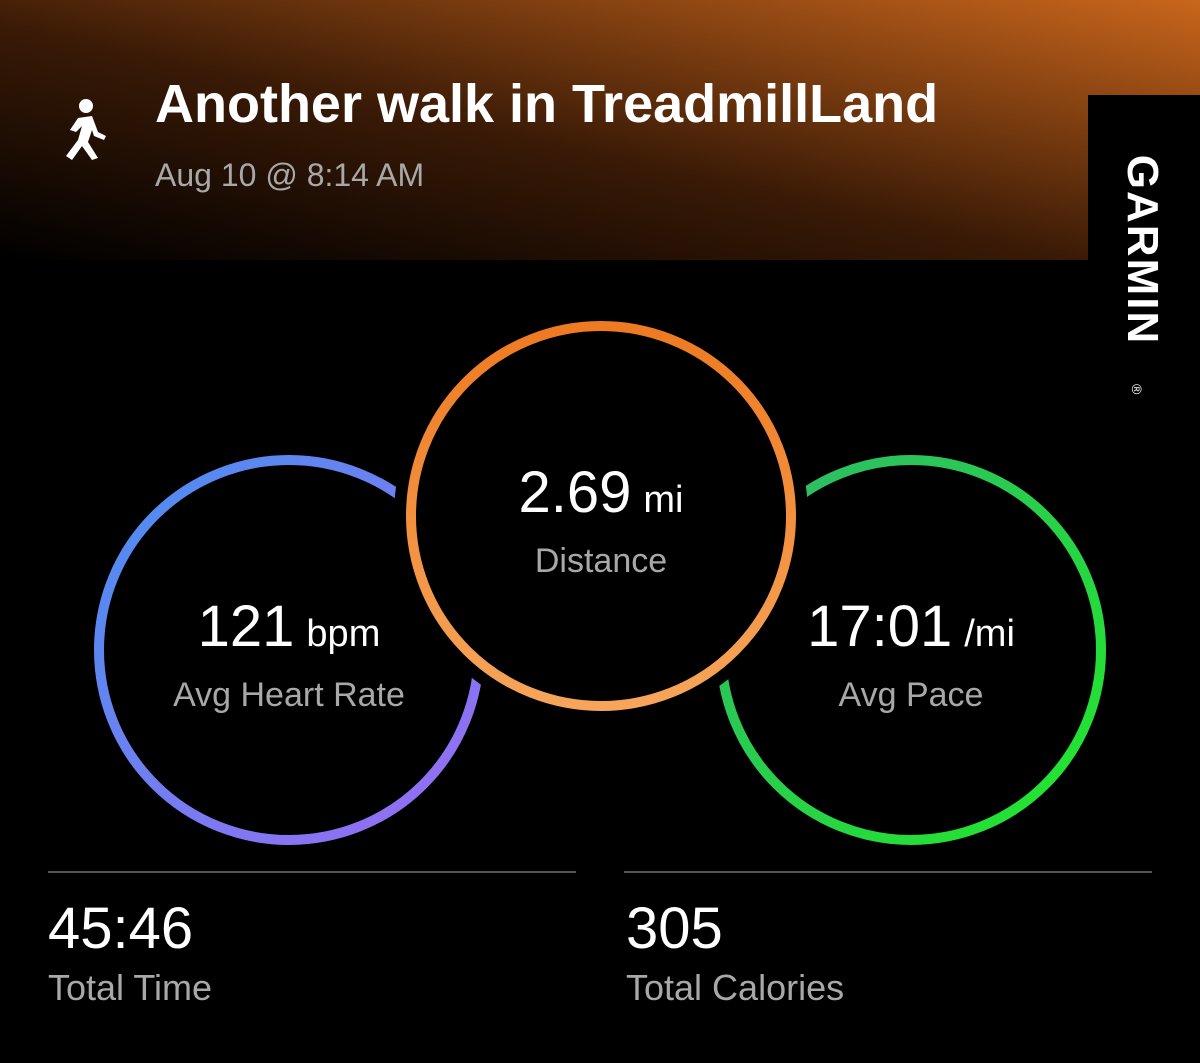  What do you see at coordinates (989, 634) in the screenshot?
I see `ring-unit: /mi` at bounding box center [989, 634].